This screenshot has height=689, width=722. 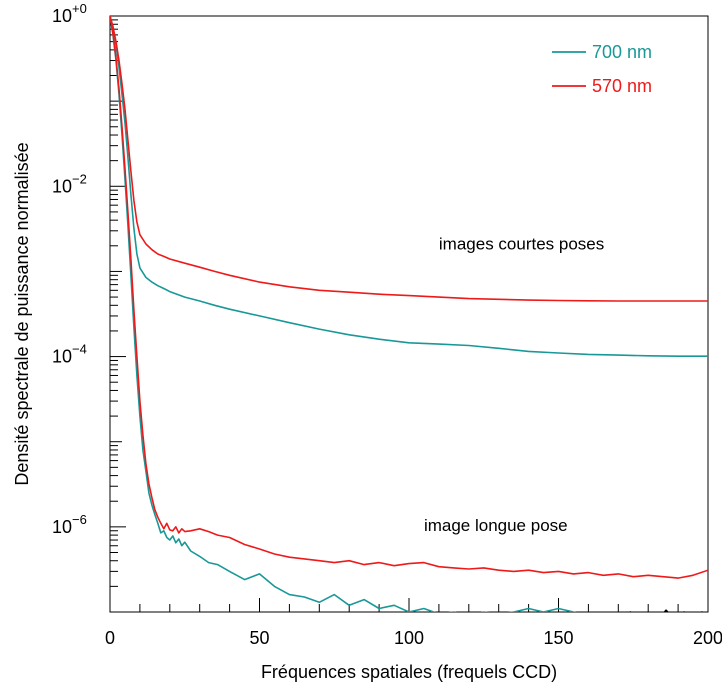 What do you see at coordinates (707, 638) in the screenshot?
I see `x-tick-label: 200` at bounding box center [707, 638].